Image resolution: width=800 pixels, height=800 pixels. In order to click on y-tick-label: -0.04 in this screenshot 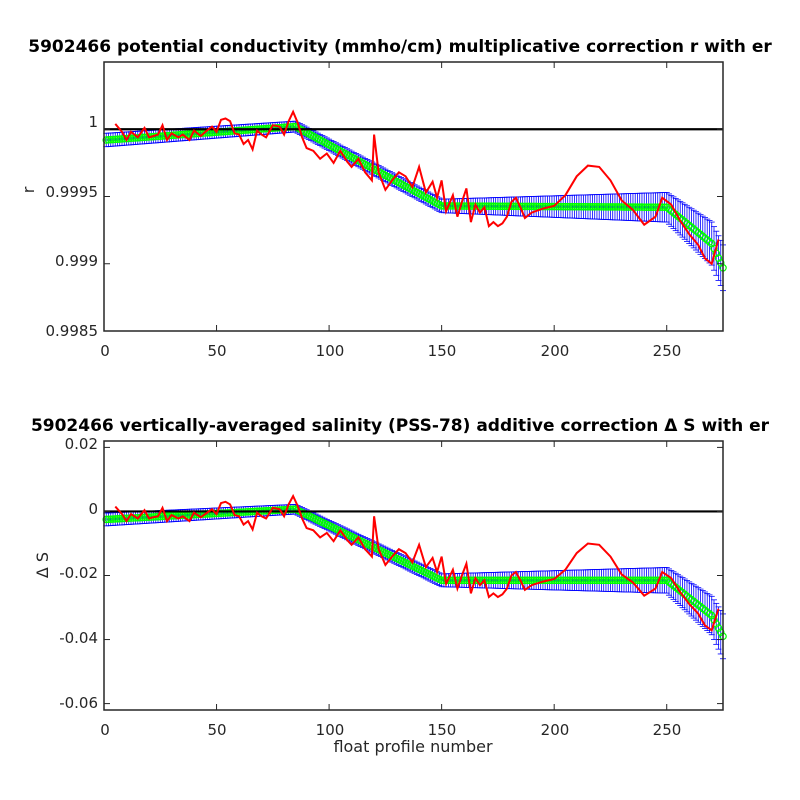, I will do `click(78, 638)`.